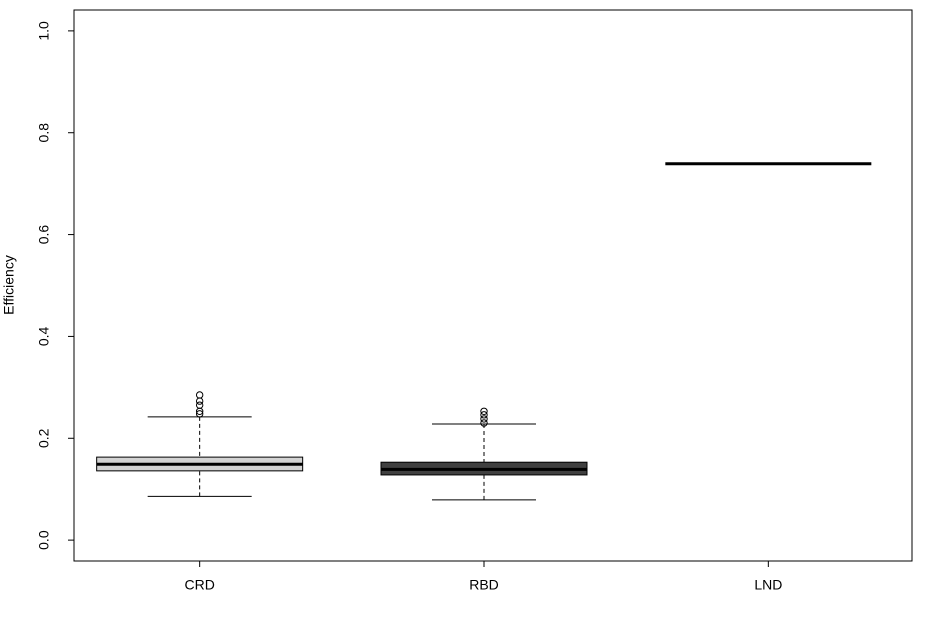 Image resolution: width=926 pixels, height=623 pixels. I want to click on y-tick-label: 0.0, so click(44, 540).